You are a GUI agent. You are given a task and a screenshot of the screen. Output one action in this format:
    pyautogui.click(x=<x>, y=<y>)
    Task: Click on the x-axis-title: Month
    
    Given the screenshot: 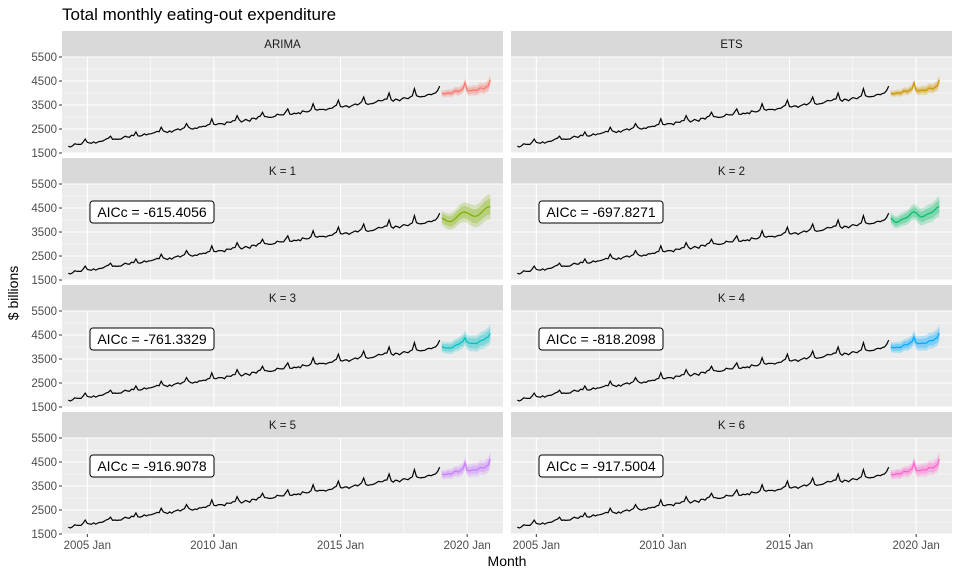 What is the action you would take?
    pyautogui.click(x=507, y=561)
    